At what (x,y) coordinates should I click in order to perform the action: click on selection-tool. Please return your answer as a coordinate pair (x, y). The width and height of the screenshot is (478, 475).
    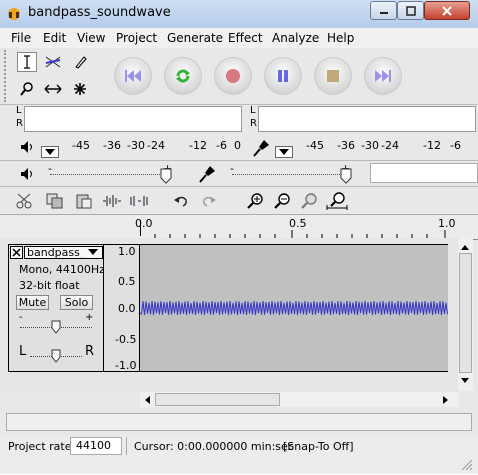
    Looking at the image, I should click on (27, 62).